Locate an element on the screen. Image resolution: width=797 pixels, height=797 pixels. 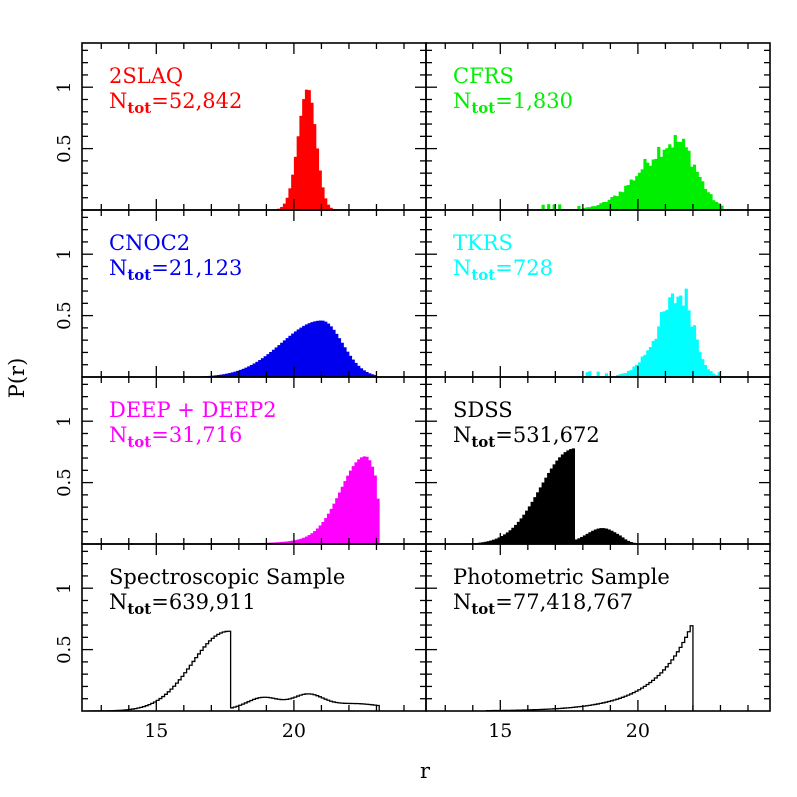
panel-label: DEEP + DEEP2 is located at coordinates (193, 410).